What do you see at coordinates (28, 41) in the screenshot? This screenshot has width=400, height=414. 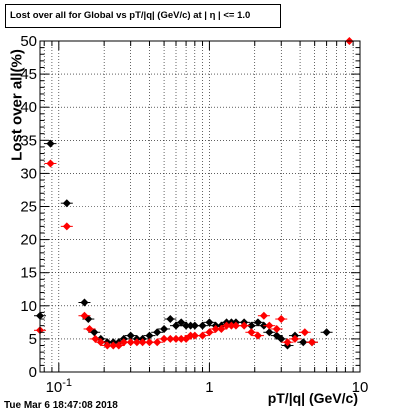 I see `y-tick-label: 50` at bounding box center [28, 41].